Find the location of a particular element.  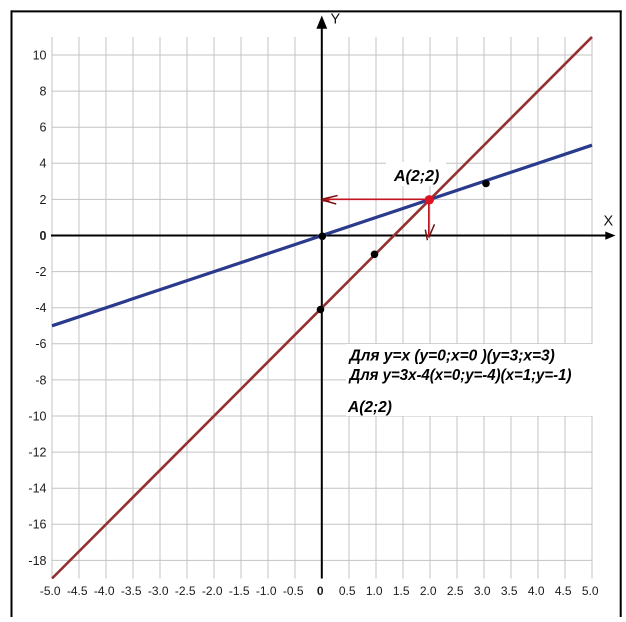

svg-text: -3.5 is located at coordinates (131, 591).